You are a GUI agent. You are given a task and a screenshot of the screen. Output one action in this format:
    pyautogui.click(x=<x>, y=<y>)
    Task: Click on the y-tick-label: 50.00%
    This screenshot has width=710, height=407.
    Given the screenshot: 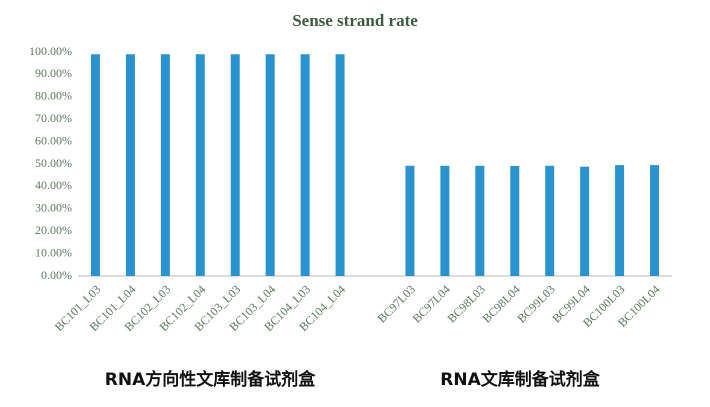 What is the action you would take?
    pyautogui.click(x=53, y=163)
    